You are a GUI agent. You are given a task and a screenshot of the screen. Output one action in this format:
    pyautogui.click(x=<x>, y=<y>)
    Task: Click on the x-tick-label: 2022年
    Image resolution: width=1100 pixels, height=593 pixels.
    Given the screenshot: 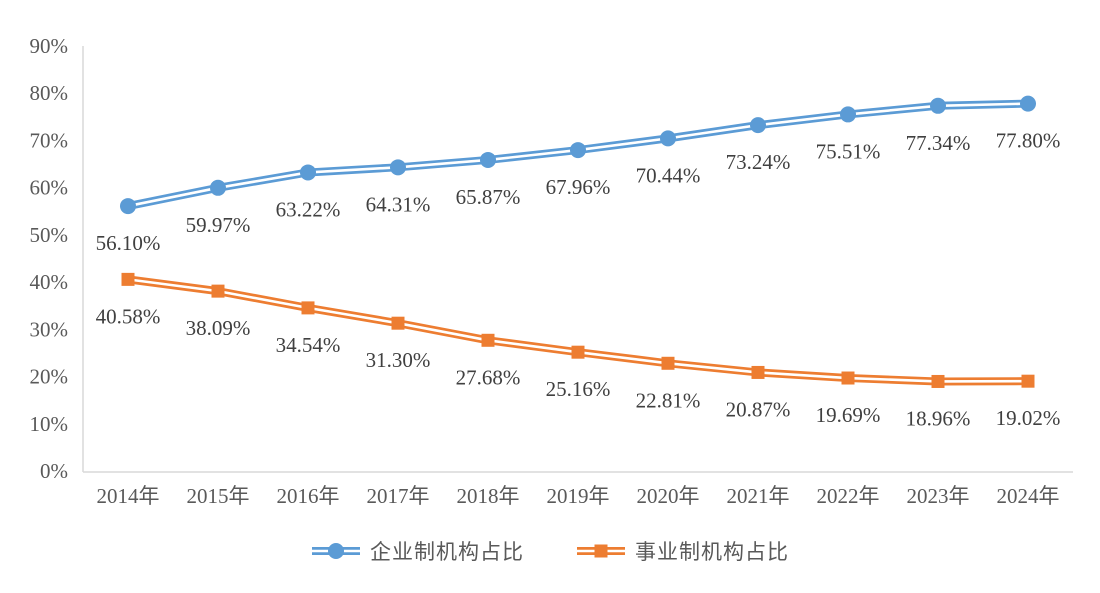 What is the action you would take?
    pyautogui.click(x=848, y=496)
    